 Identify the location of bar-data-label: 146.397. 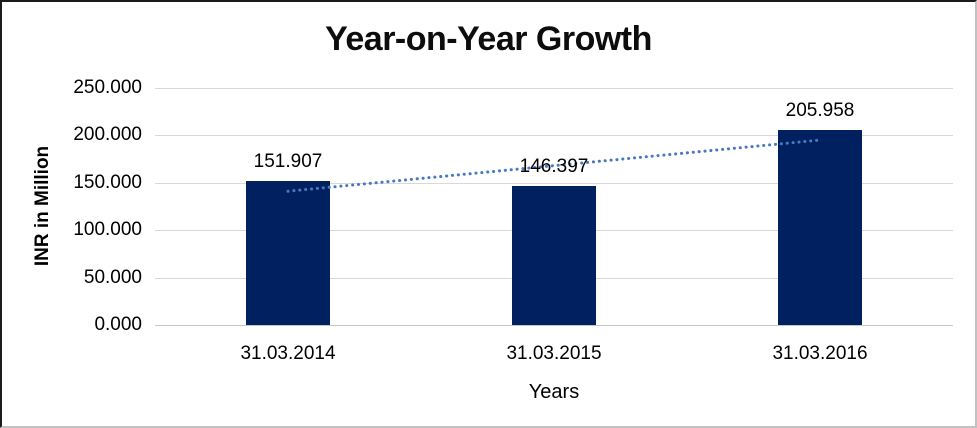
(554, 167).